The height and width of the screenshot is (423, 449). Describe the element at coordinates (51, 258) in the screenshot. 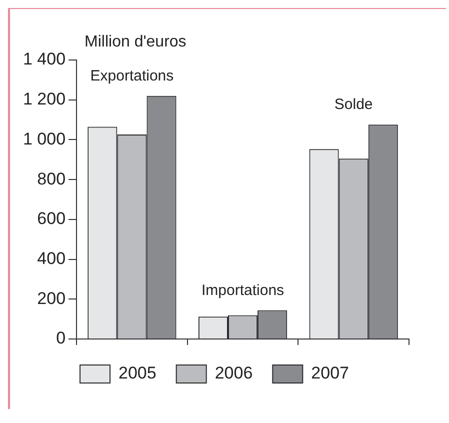

I see `y-tick-label: 400` at that location.